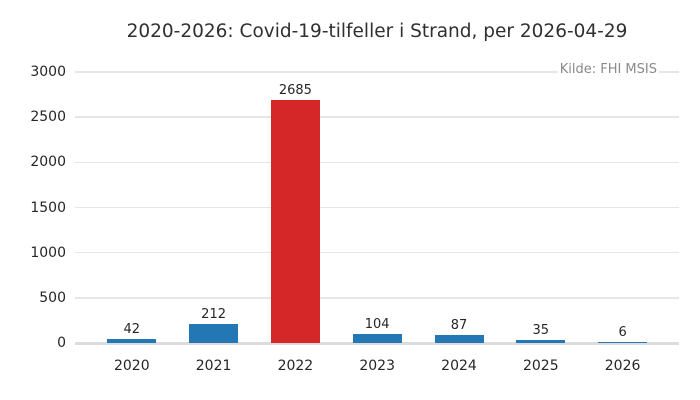 This screenshot has width=700, height=400. I want to click on bar-2025, so click(541, 341).